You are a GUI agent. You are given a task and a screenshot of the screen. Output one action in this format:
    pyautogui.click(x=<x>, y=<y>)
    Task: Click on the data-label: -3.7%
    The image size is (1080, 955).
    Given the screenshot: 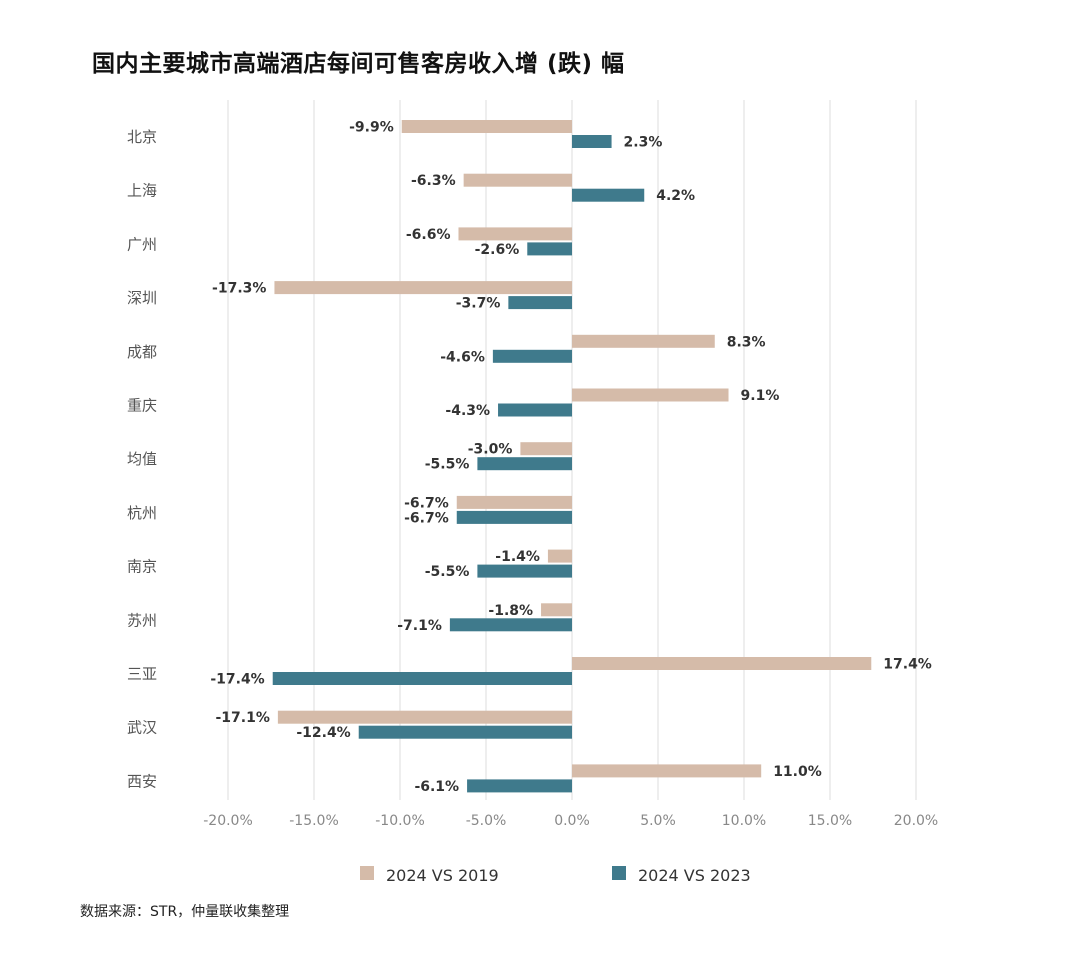 What is the action you would take?
    pyautogui.click(x=478, y=304)
    